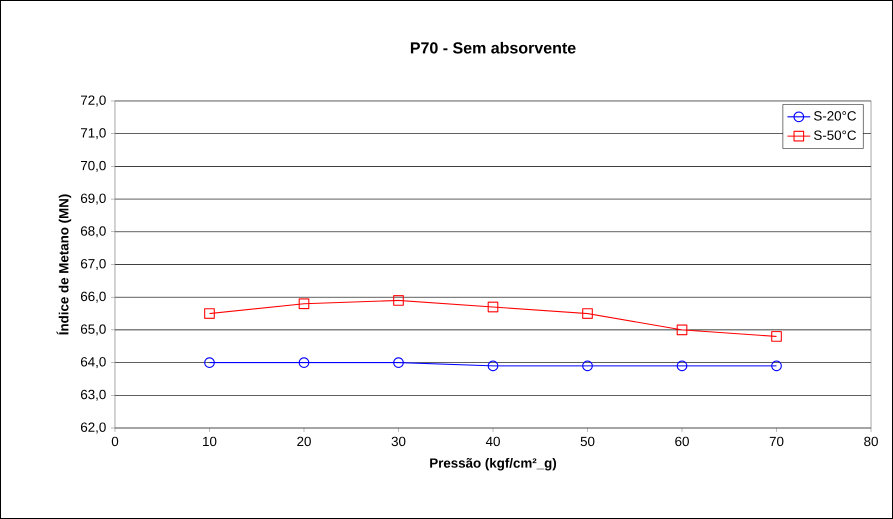 Image resolution: width=893 pixels, height=519 pixels. I want to click on x-tick-label: 60, so click(682, 441).